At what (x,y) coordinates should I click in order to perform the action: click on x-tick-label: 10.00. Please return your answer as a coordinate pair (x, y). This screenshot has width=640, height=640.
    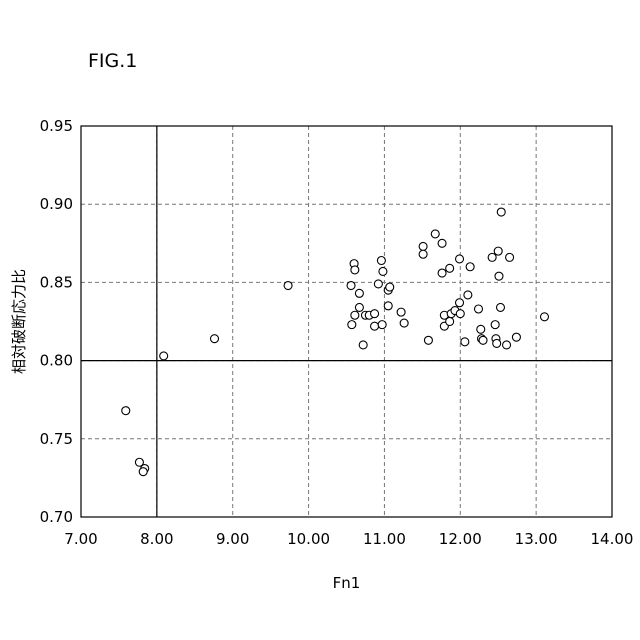
    Looking at the image, I should click on (308, 539).